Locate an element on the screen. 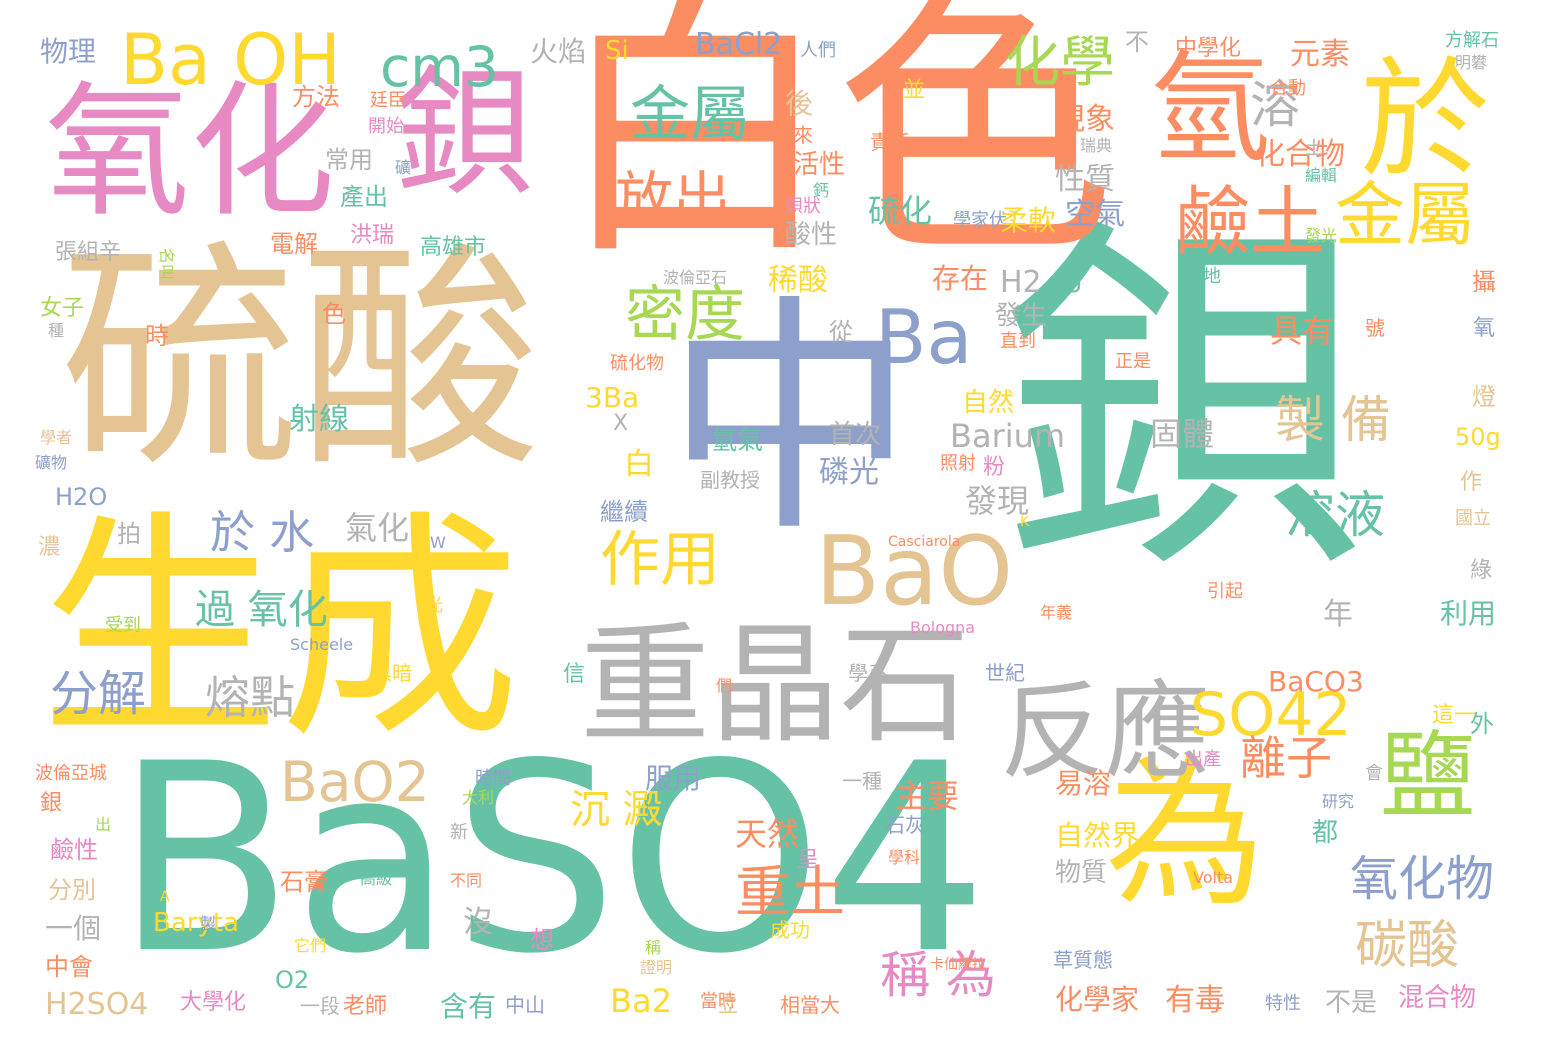 This screenshot has width=1548, height=1052. cloud-word-cjk-142: 中會 is located at coordinates (69, 967).